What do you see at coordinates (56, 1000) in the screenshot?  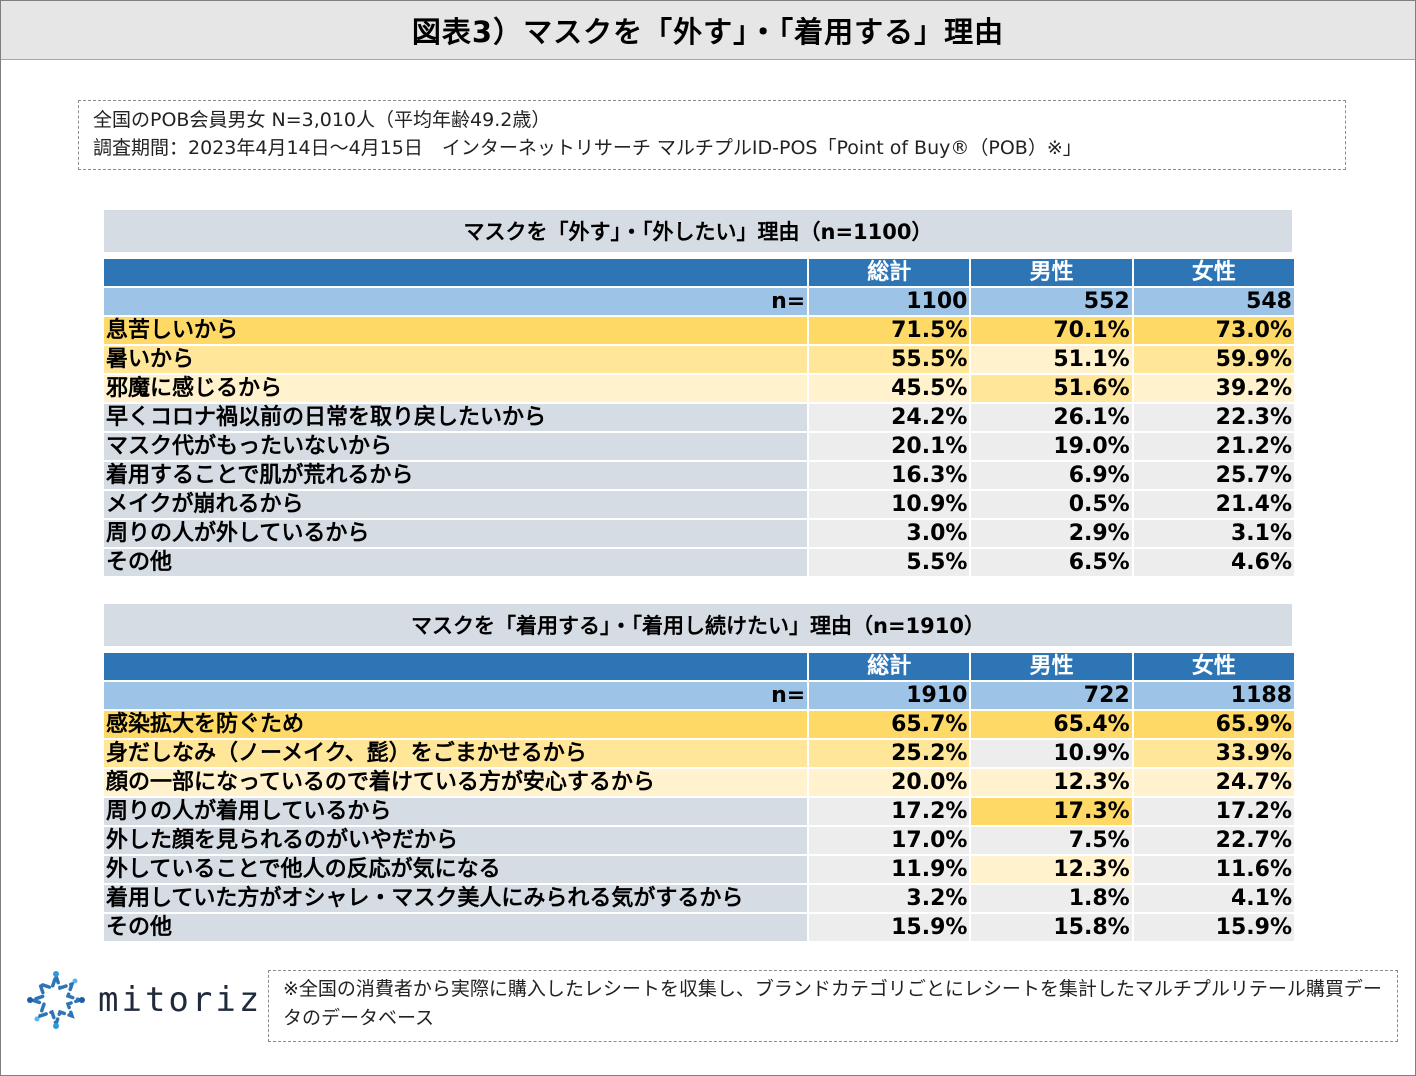 I see `sparkle-ring-icon` at bounding box center [56, 1000].